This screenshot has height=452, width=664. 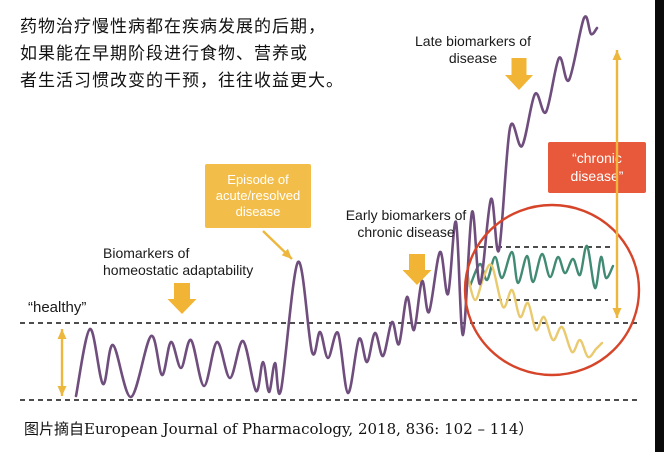 I want to click on early-biomarkers-label: Early biomarkers of chronic disease, so click(x=406, y=224).